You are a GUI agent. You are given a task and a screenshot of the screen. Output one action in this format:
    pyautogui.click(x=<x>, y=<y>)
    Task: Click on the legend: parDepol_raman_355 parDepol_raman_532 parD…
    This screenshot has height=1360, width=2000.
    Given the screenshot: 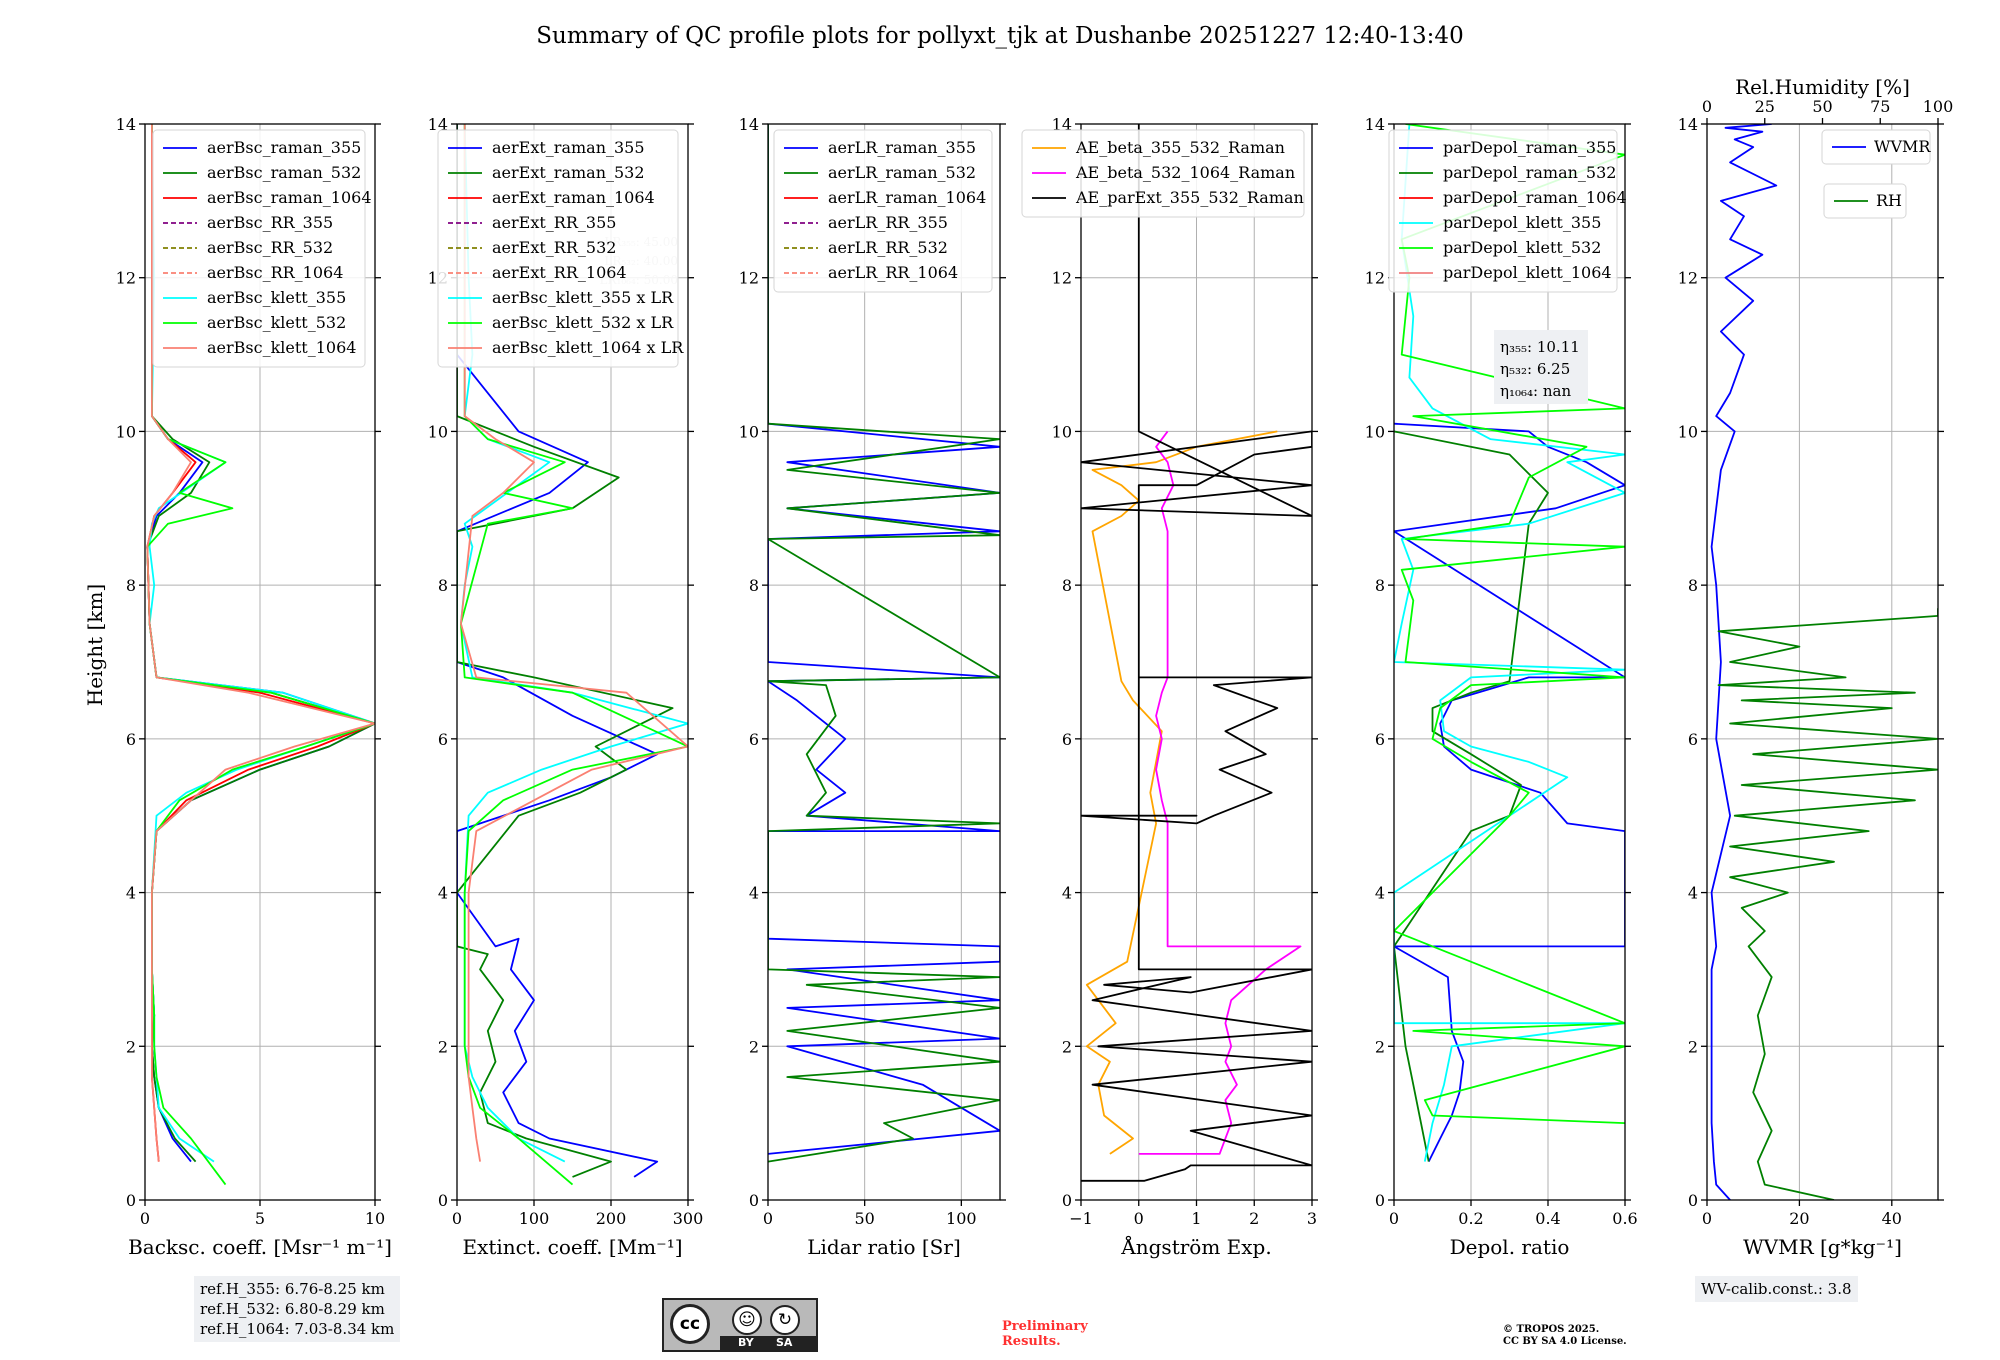 What is the action you would take?
    pyautogui.click(x=1507, y=211)
    